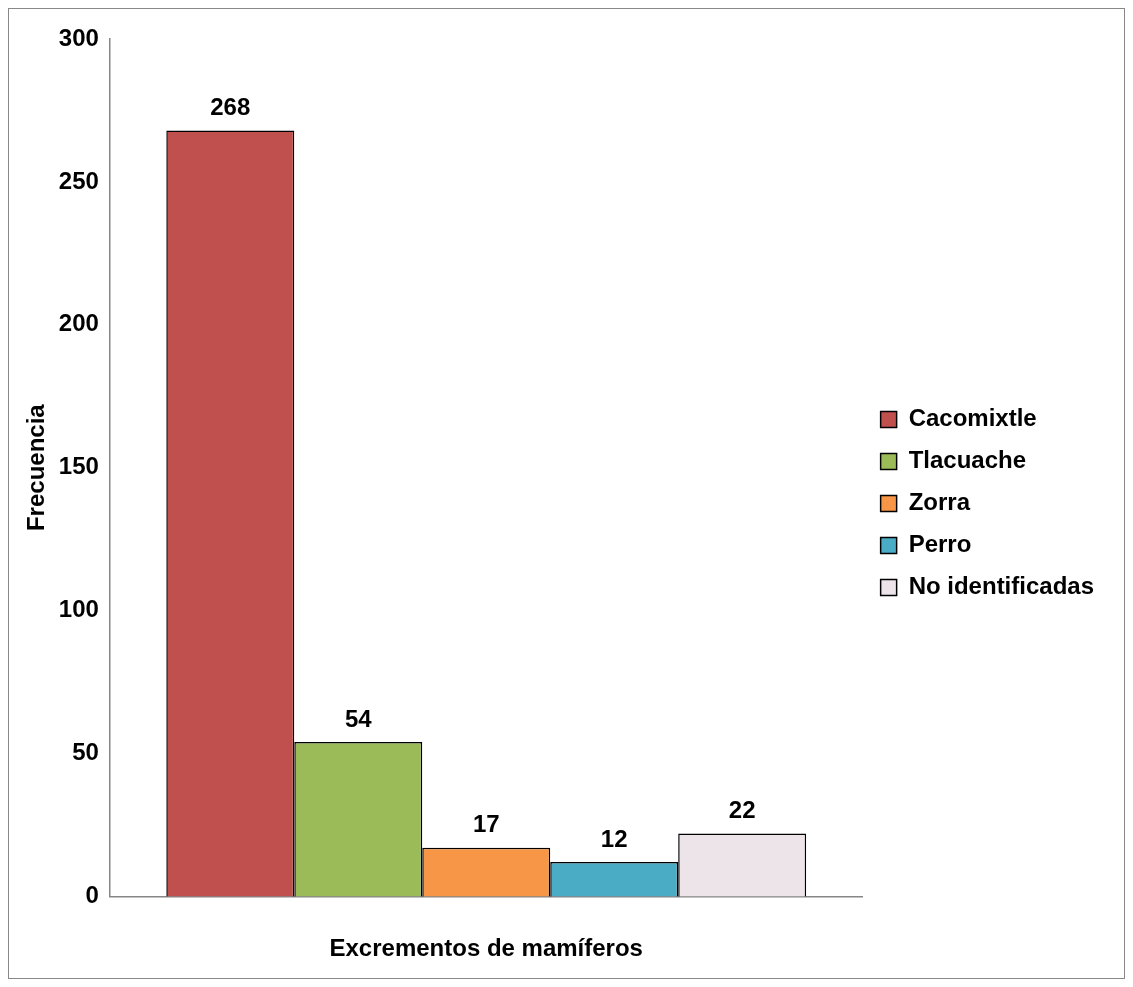 Image resolution: width=1133 pixels, height=987 pixels. What do you see at coordinates (967, 460) in the screenshot?
I see `legend-label: Tlacuache` at bounding box center [967, 460].